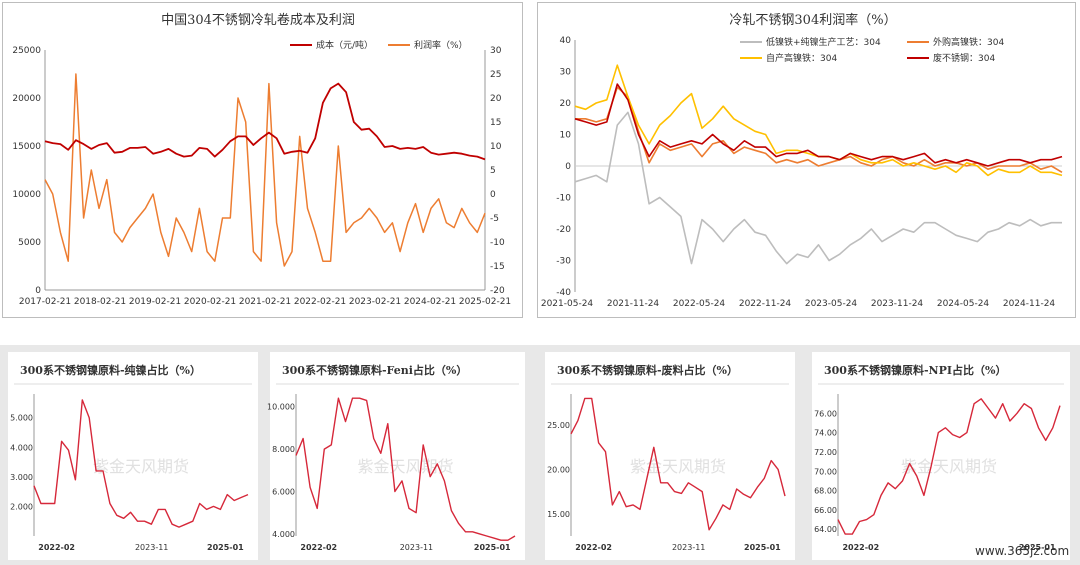 The image size is (1080, 565). Describe the element at coordinates (21, 418) in the screenshot. I see `y-tick-label: 5.000` at that location.